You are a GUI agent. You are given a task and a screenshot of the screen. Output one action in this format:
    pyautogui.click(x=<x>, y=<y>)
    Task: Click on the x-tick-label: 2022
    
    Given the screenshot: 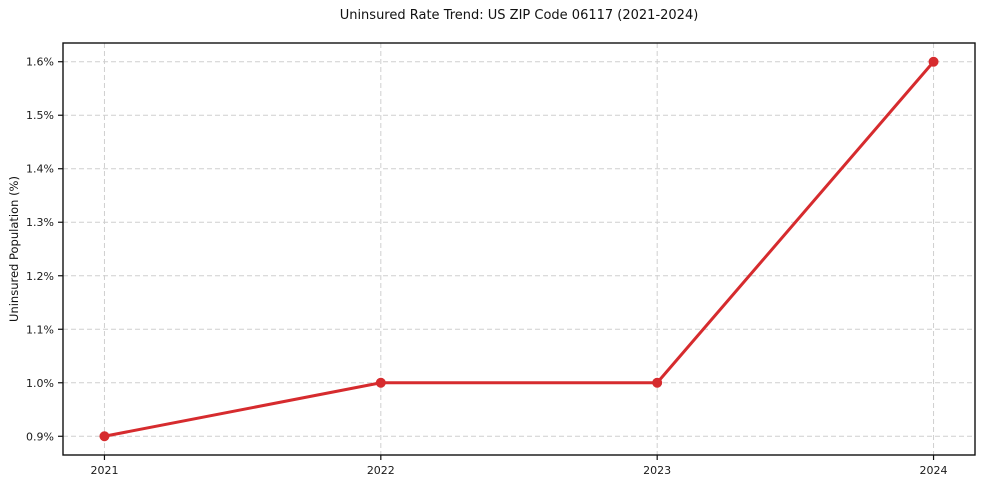 What is the action you would take?
    pyautogui.click(x=381, y=470)
    